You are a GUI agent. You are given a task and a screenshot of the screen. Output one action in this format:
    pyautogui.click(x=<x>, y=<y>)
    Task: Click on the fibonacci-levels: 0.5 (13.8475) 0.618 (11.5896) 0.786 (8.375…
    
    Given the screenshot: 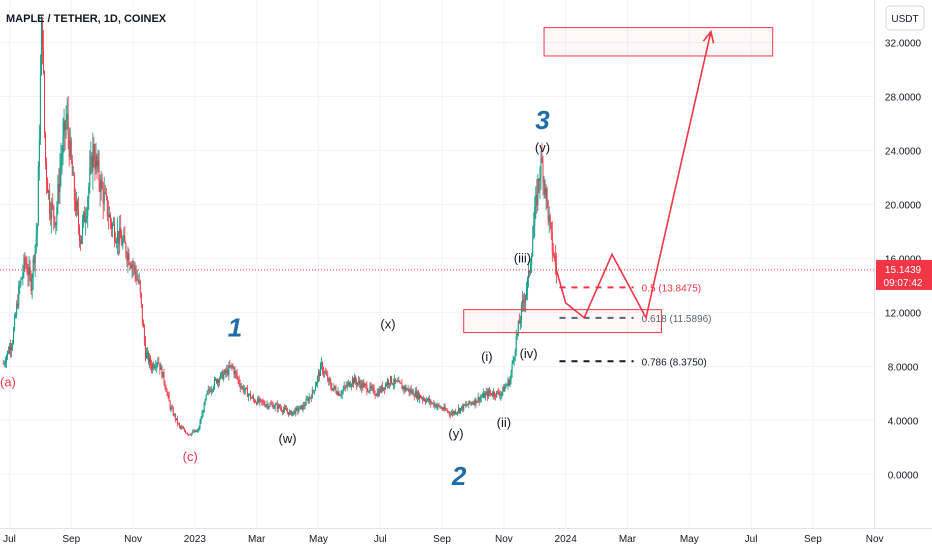 What is the action you would take?
    pyautogui.click(x=635, y=325)
    